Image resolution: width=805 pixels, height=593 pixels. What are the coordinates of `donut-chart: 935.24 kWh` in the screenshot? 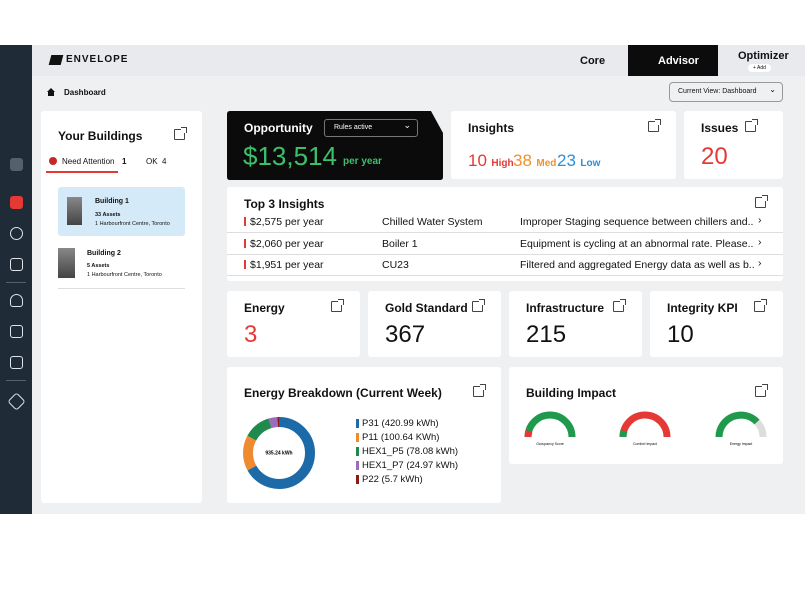 It's located at (279, 453).